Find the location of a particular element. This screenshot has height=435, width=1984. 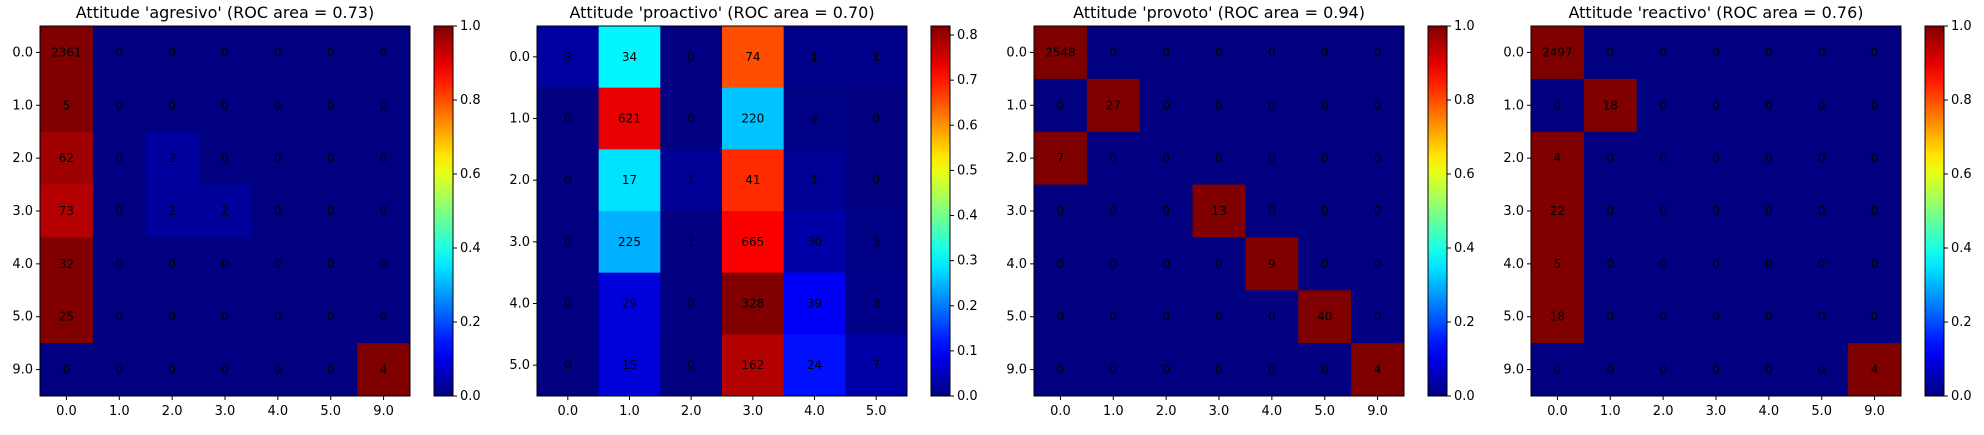

cell-value-label: 7 is located at coordinates (1061, 158).